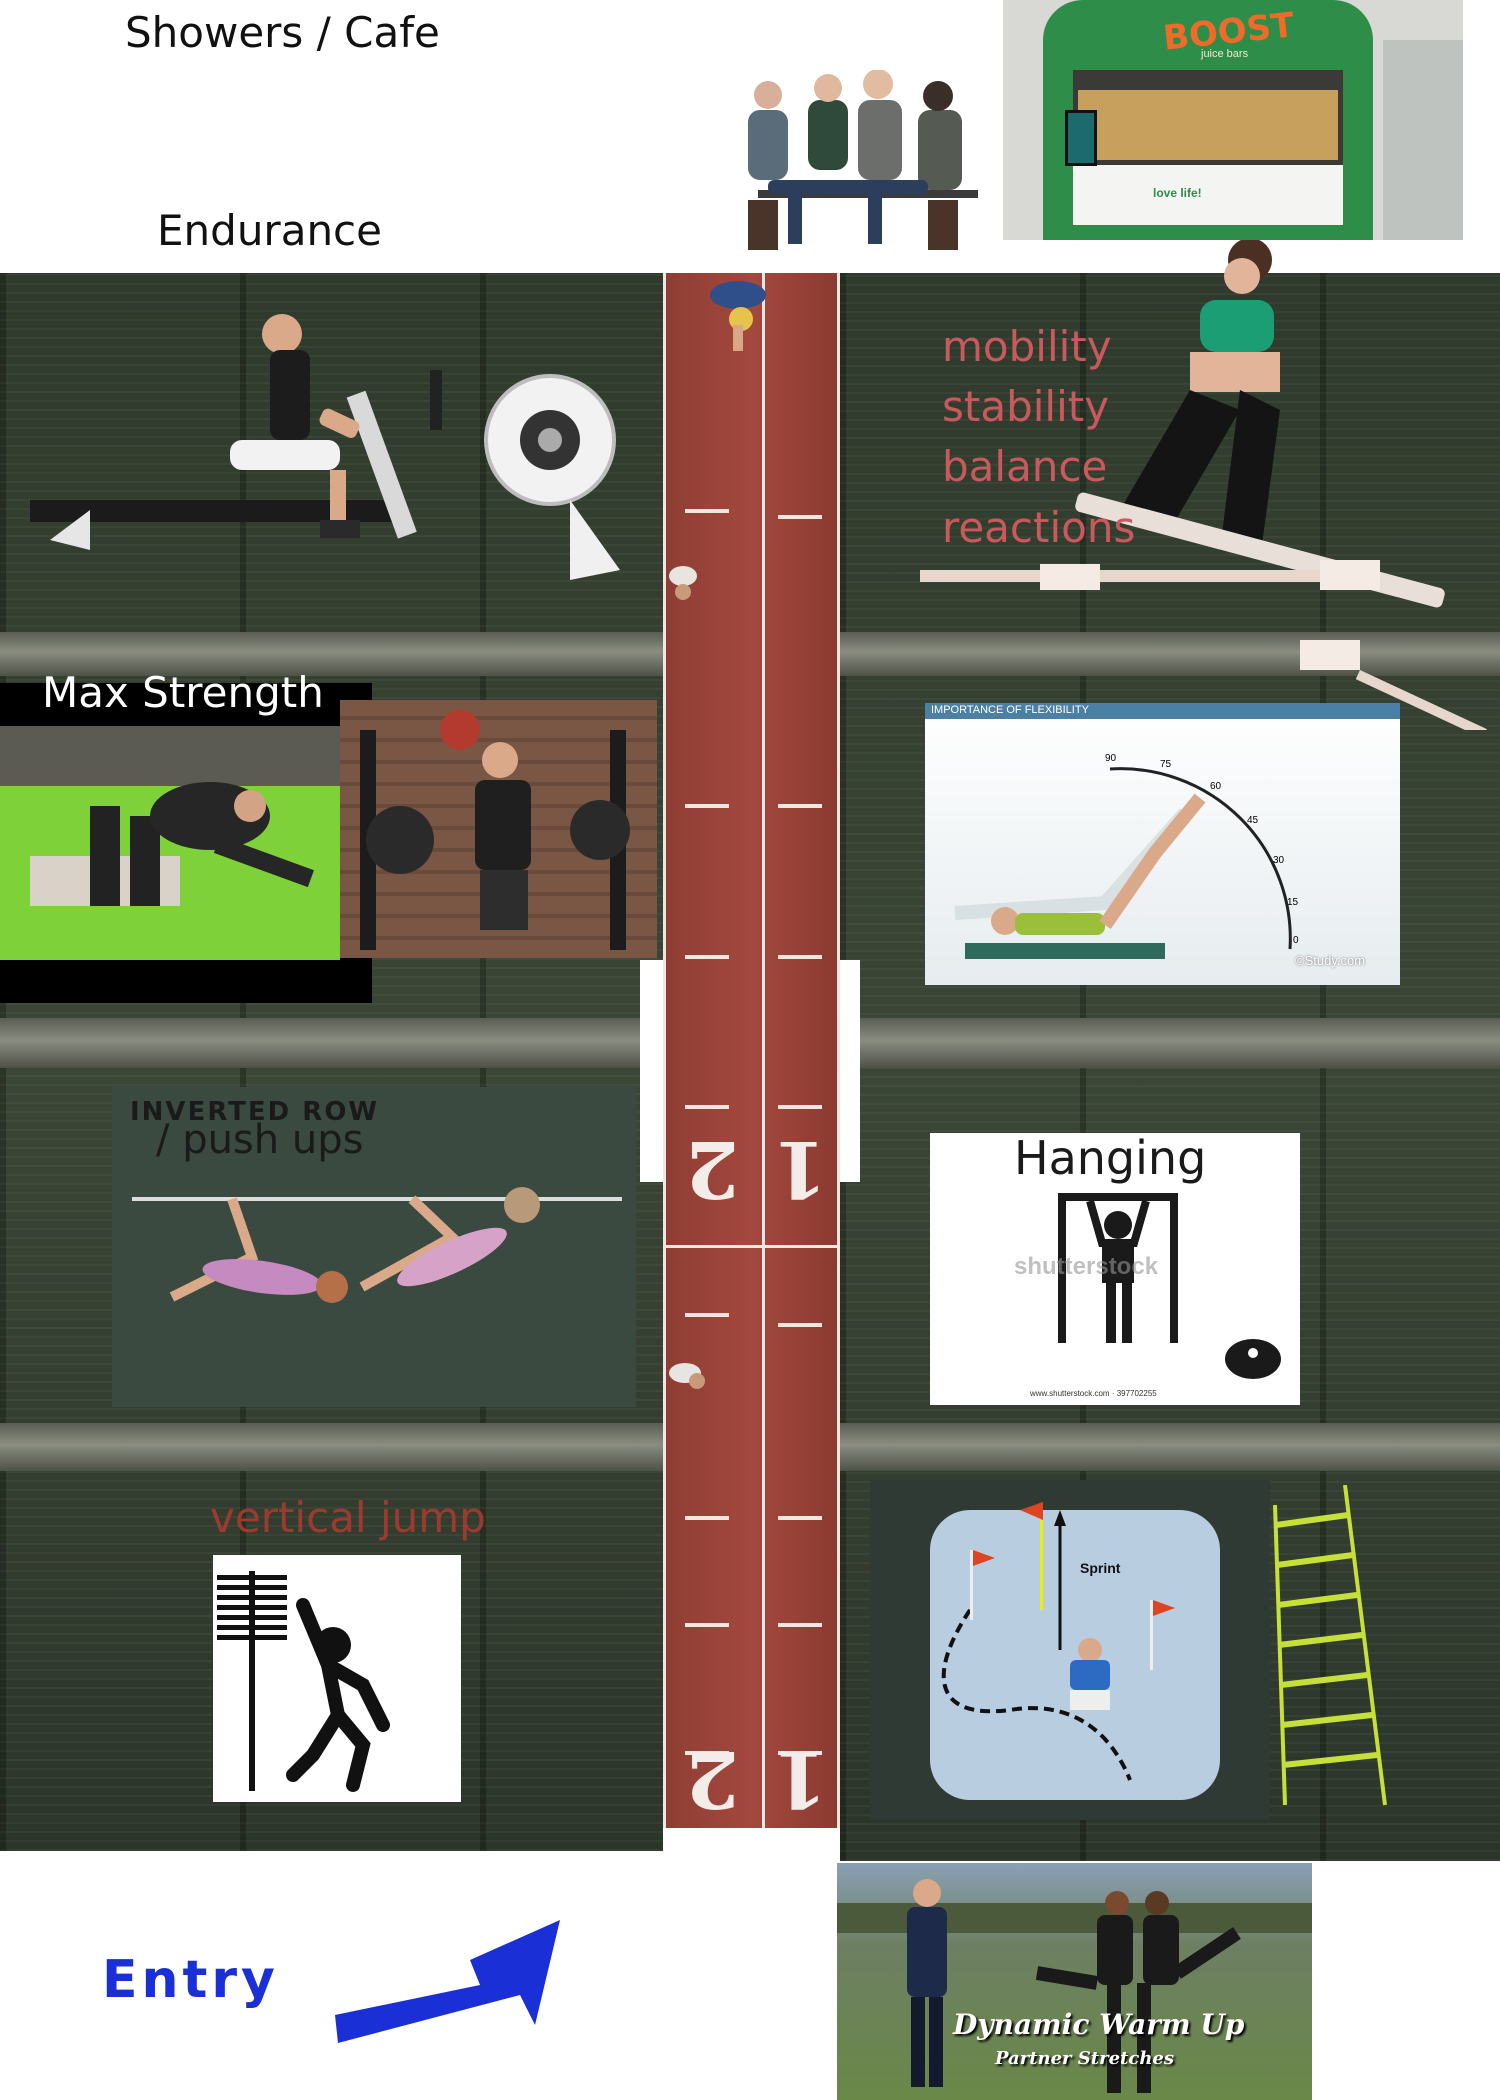 The width and height of the screenshot is (1500, 2100). I want to click on push-ups-title: / push ups, so click(260, 1140).